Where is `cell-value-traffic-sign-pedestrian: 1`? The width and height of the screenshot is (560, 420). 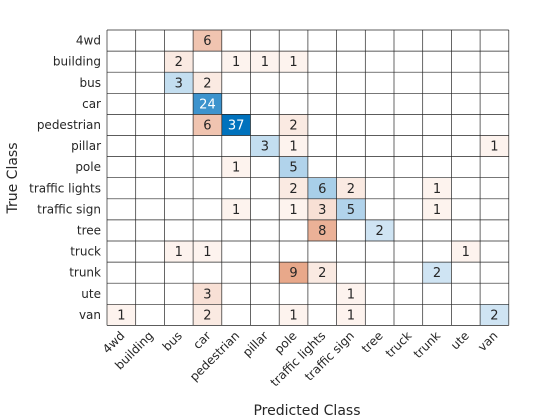
cell-value-traffic-sign-pedestrian: 1 is located at coordinates (236, 210).